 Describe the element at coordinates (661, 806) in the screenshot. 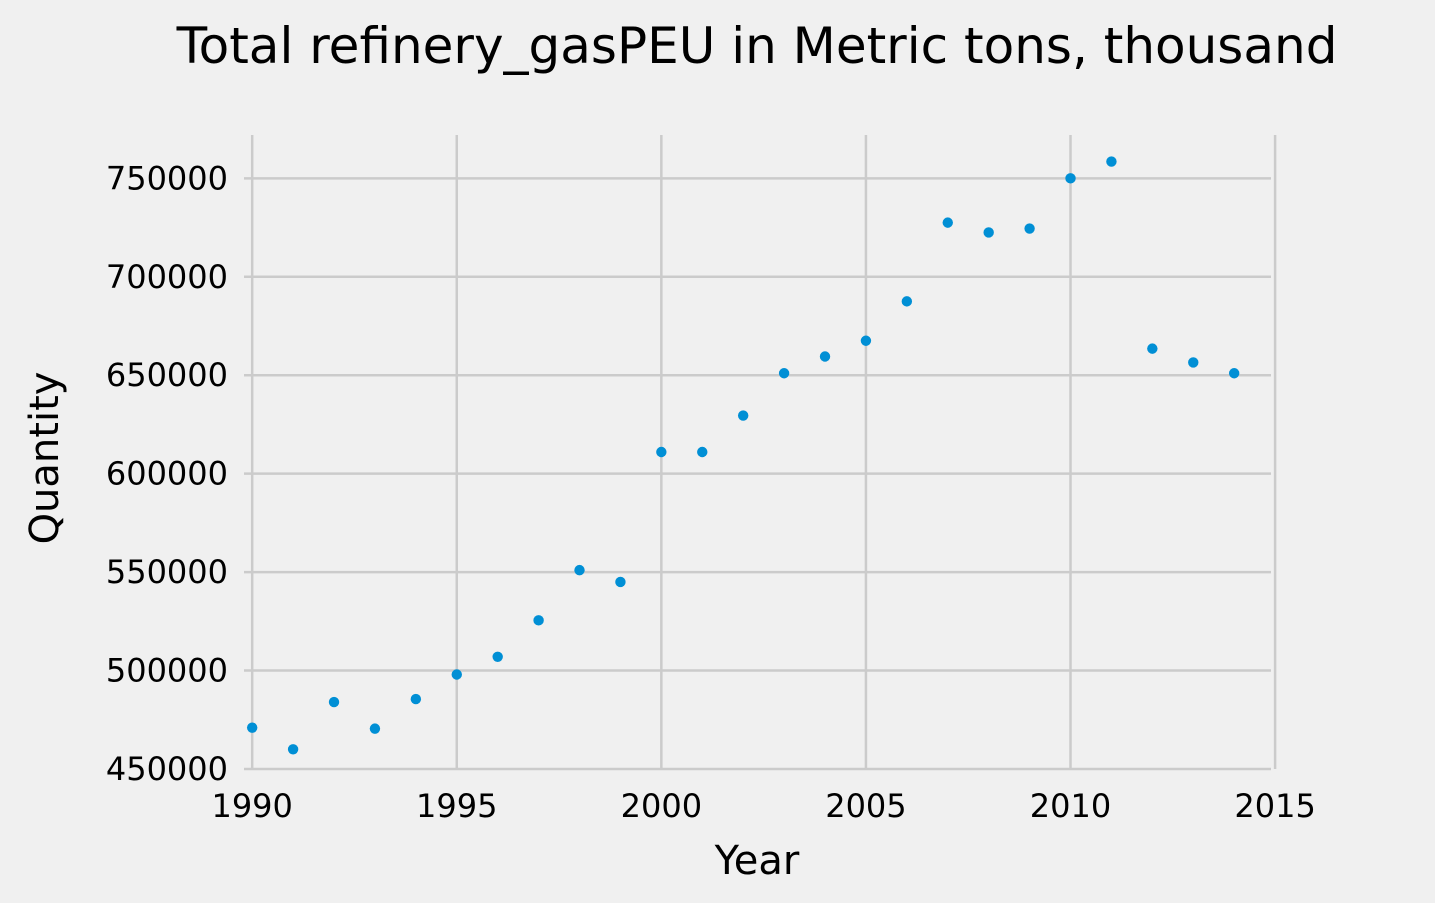

I see `x-tick-label: 2000` at that location.